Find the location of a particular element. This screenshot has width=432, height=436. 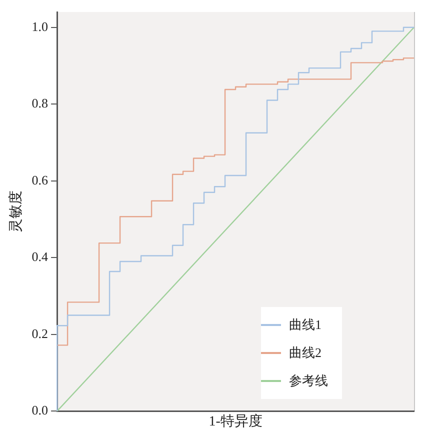

y-tick-label: 0.0 is located at coordinates (40, 410).